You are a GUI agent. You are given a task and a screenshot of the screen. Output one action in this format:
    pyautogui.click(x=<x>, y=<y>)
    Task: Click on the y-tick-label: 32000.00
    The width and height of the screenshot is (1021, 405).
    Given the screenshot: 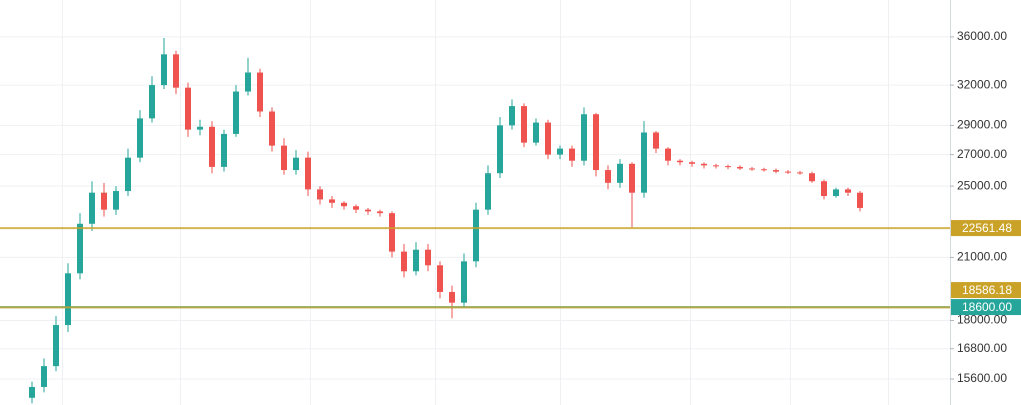 What is the action you would take?
    pyautogui.click(x=982, y=84)
    